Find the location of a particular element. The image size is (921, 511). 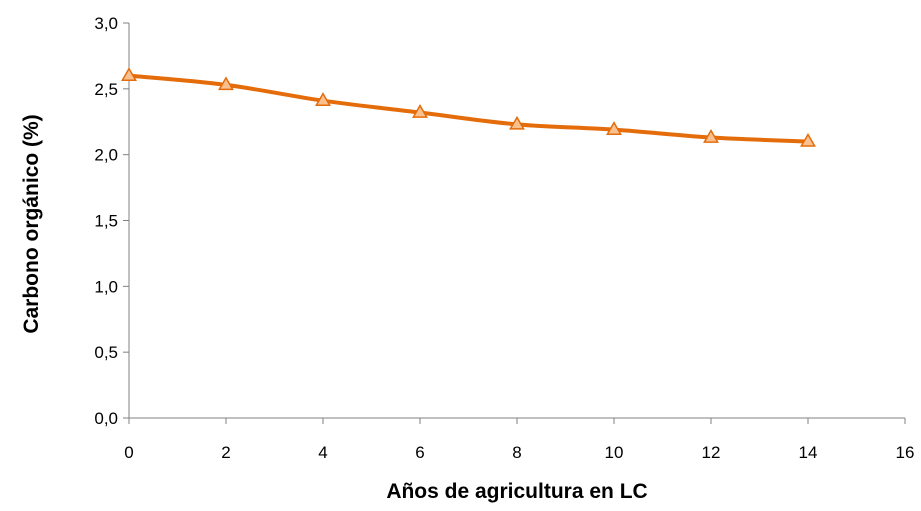

y-axis-title: Carbono orgánico (%) is located at coordinates (31, 223).